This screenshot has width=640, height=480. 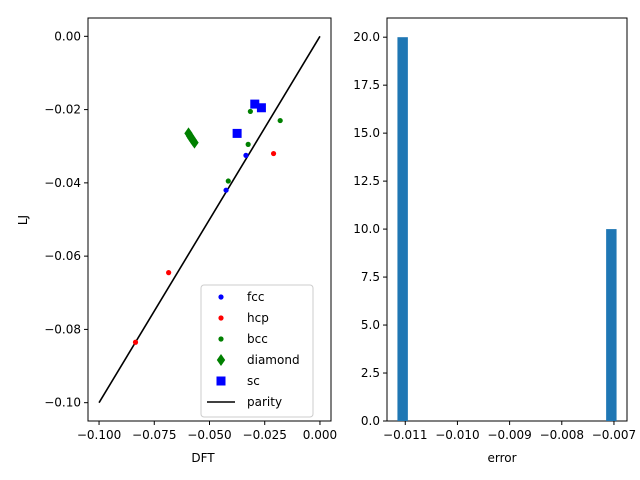 What do you see at coordinates (370, 421) in the screenshot?
I see `histogram-y-tick-label: 0.0` at bounding box center [370, 421].